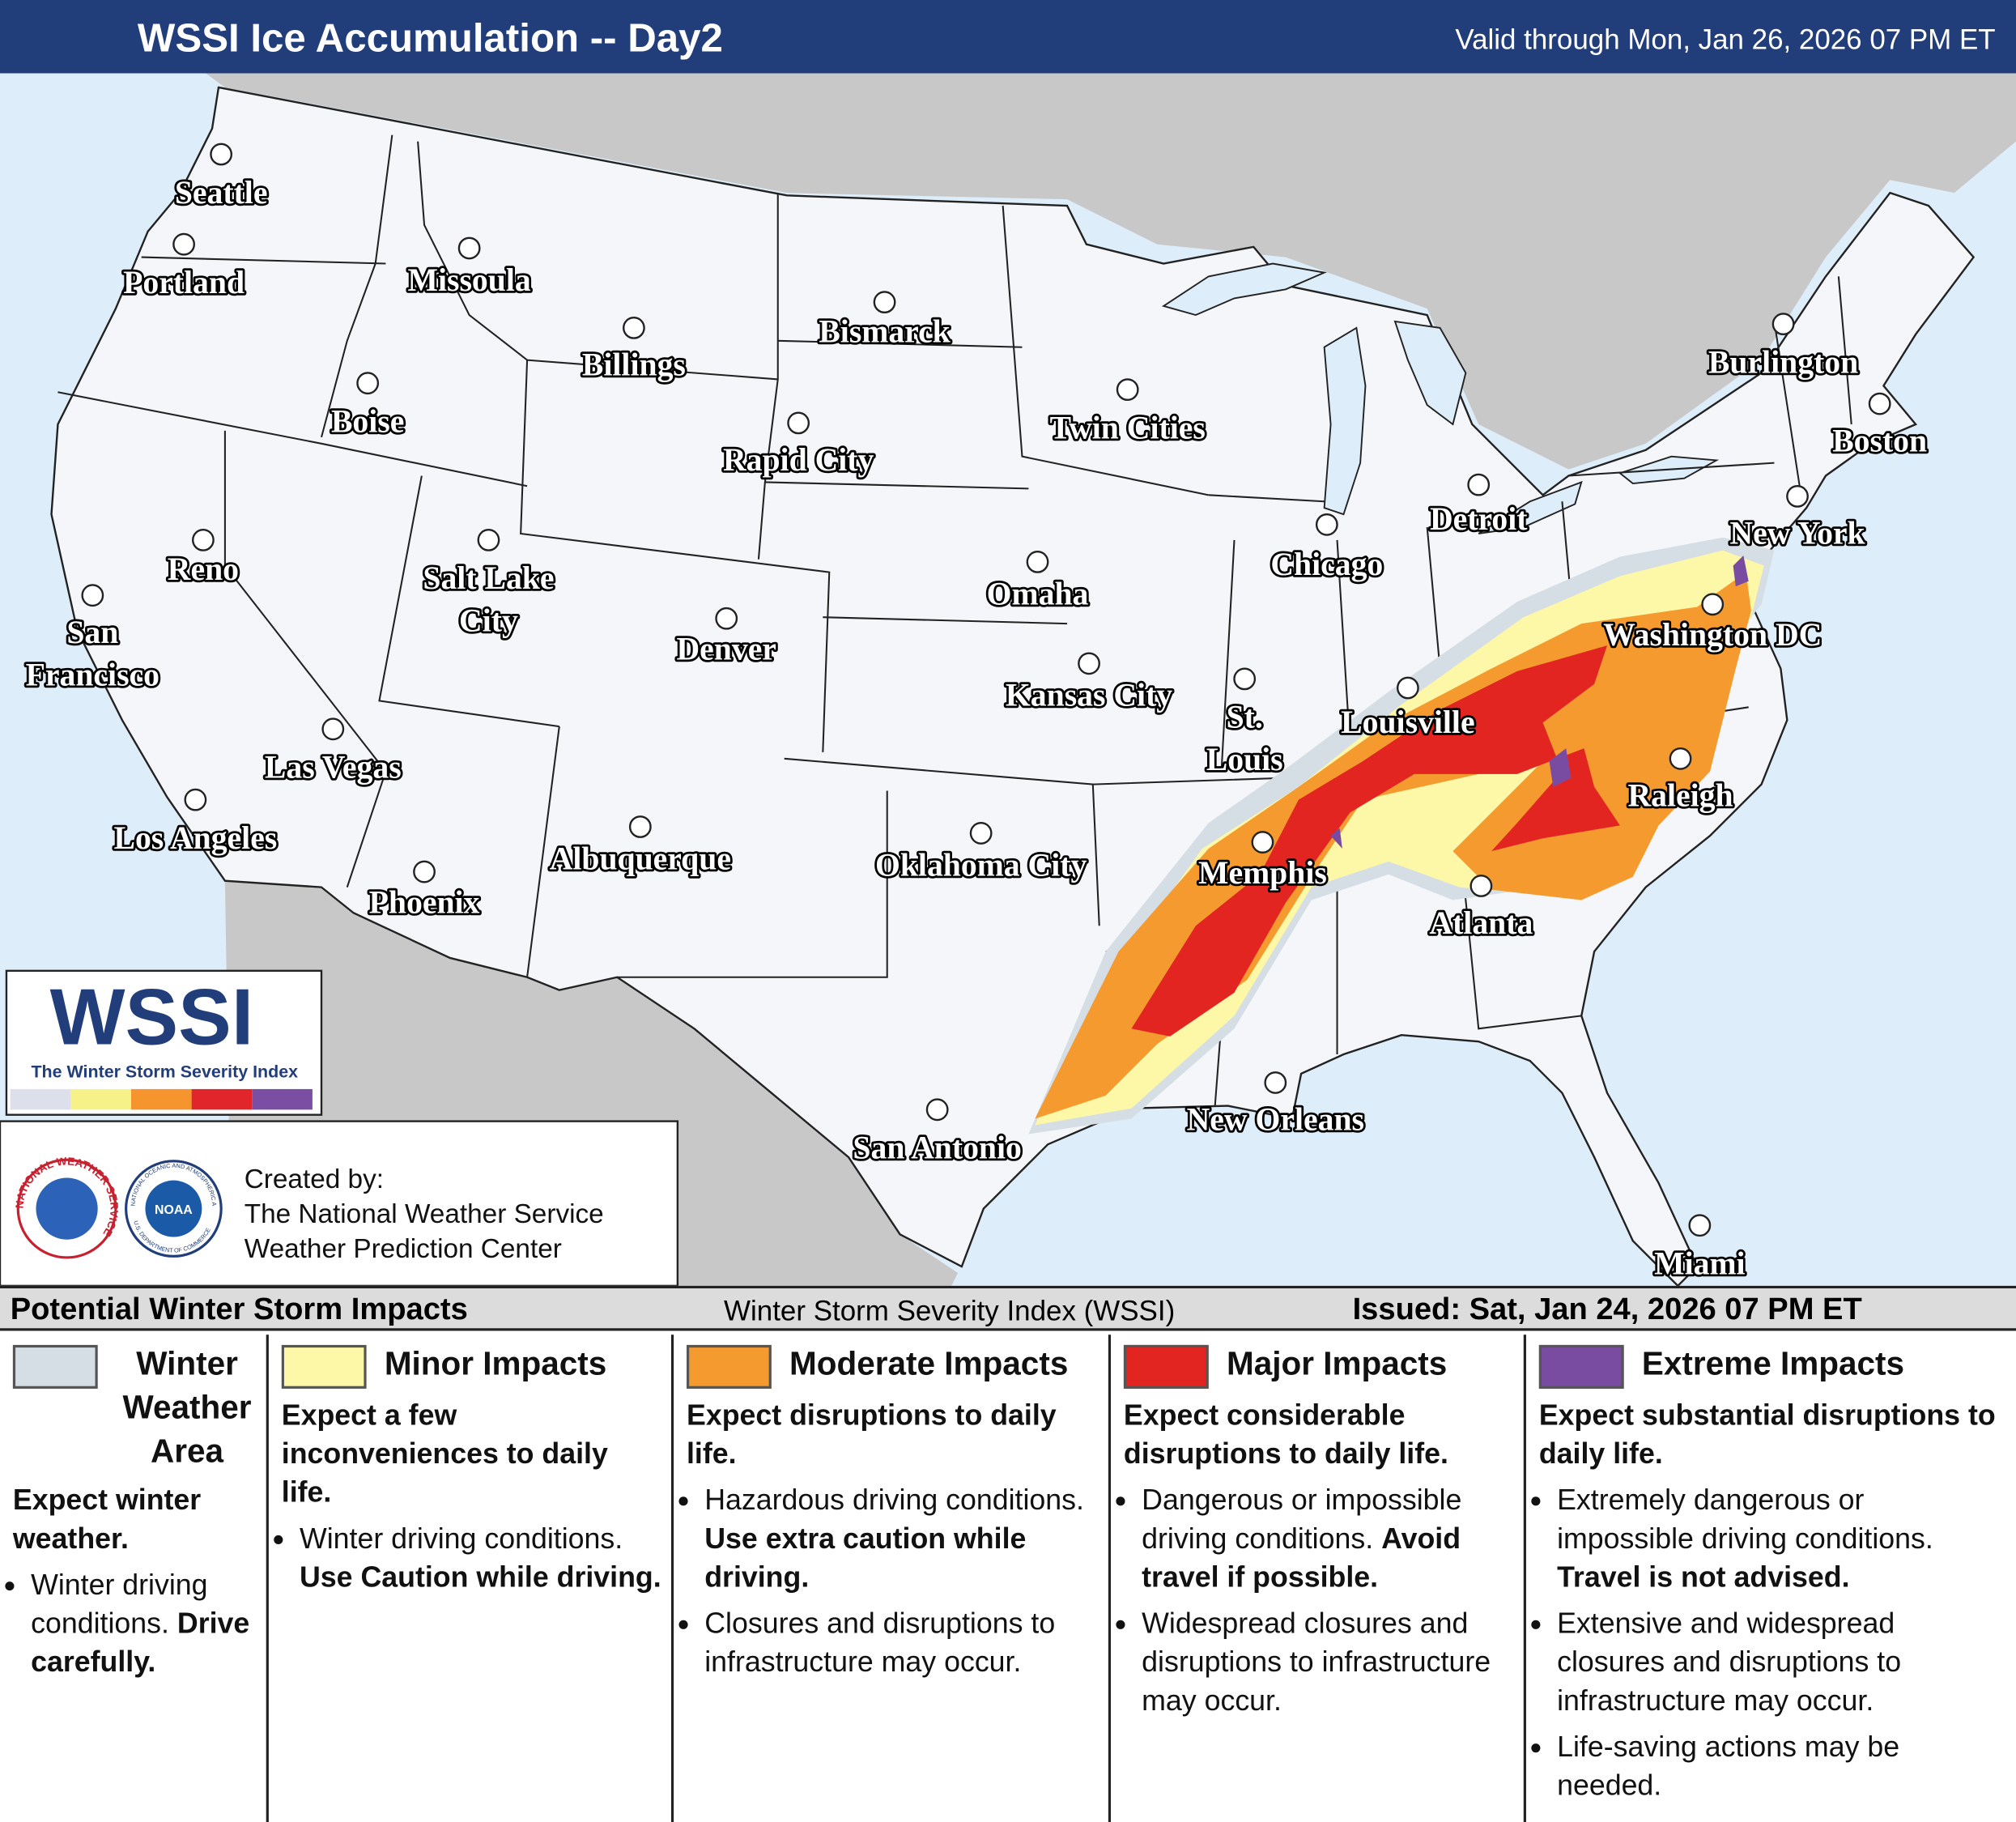  I want to click on legend-head: Moderate Impacts, so click(893, 1366).